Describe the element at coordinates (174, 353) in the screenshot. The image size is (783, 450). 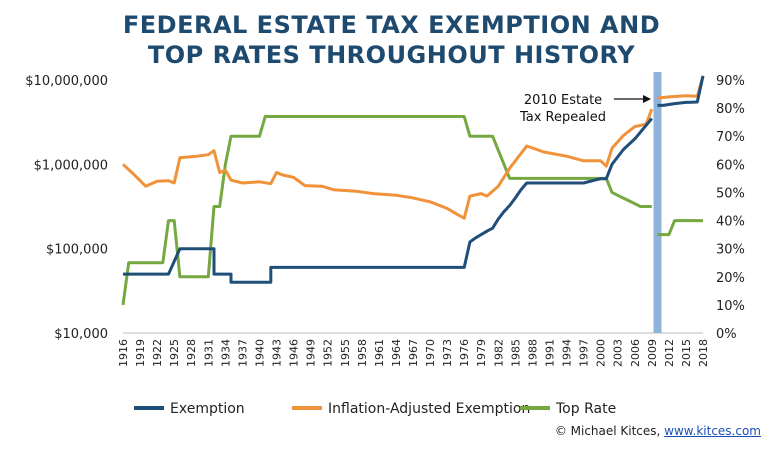
I see `x-tick-label: 1925` at that location.